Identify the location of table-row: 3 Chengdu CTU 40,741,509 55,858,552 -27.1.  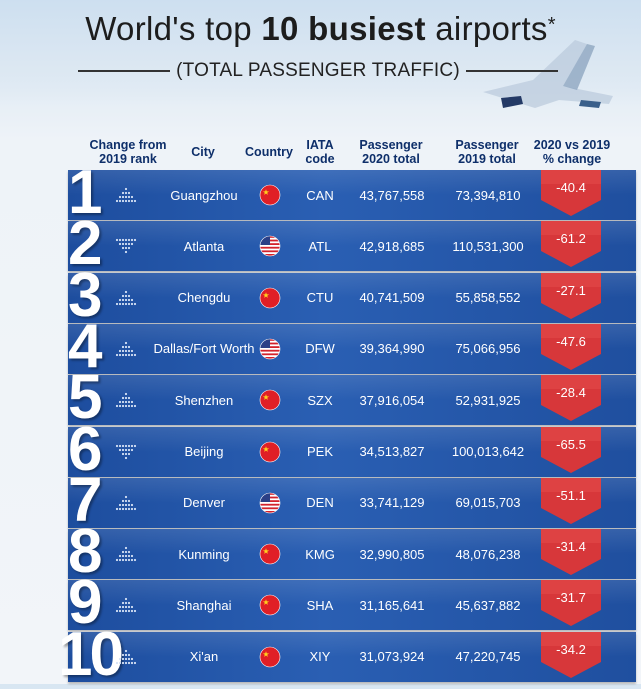
(320, 295).